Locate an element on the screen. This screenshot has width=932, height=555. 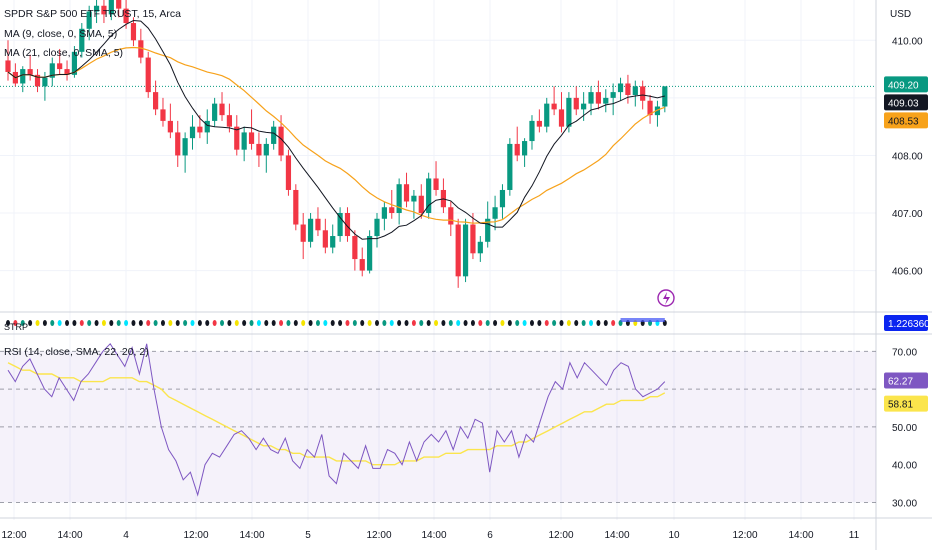
chart-title: SPDR S&P 500 ETF TRUST, 15, Arca is located at coordinates (93, 14).